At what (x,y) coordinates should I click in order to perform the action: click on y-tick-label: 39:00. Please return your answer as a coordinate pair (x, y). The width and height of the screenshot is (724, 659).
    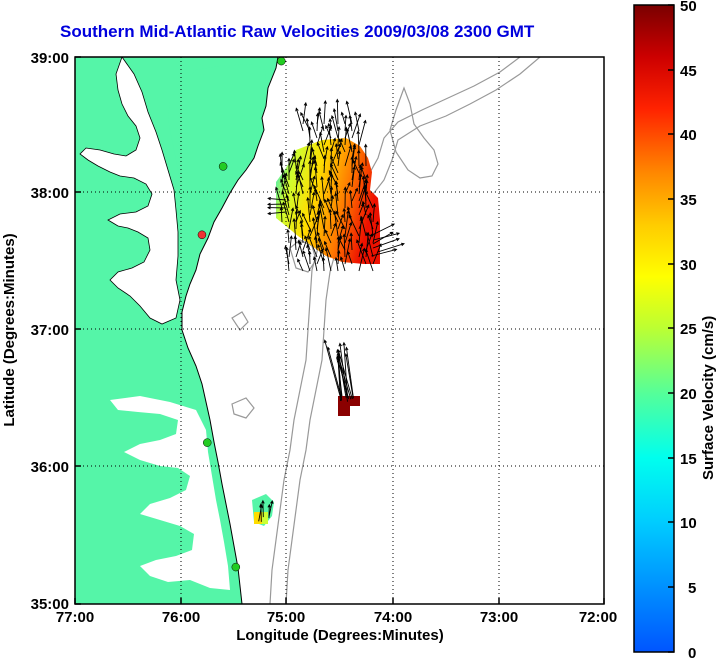
    Looking at the image, I should click on (50, 58).